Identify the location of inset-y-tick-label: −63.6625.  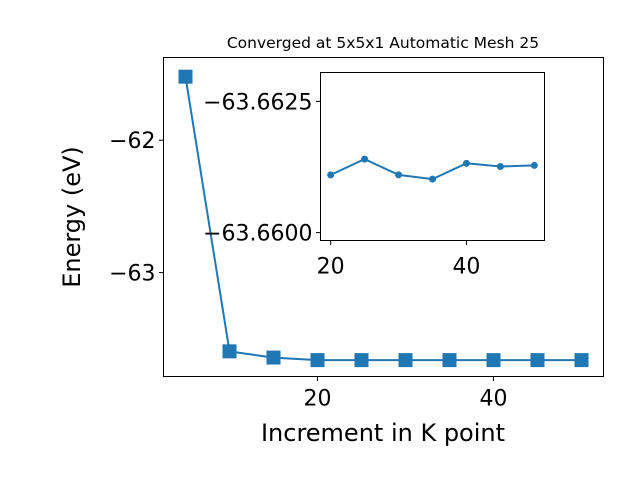
(257, 102).